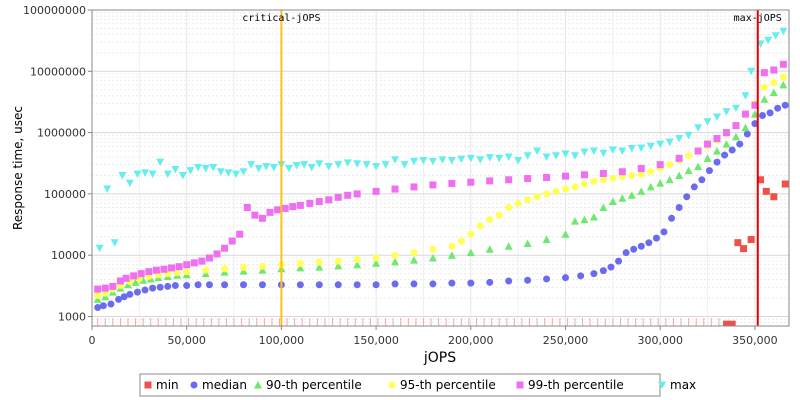 Image resolution: width=800 pixels, height=400 pixels. Describe the element at coordinates (761, 180) in the screenshot. I see `point-min` at that location.